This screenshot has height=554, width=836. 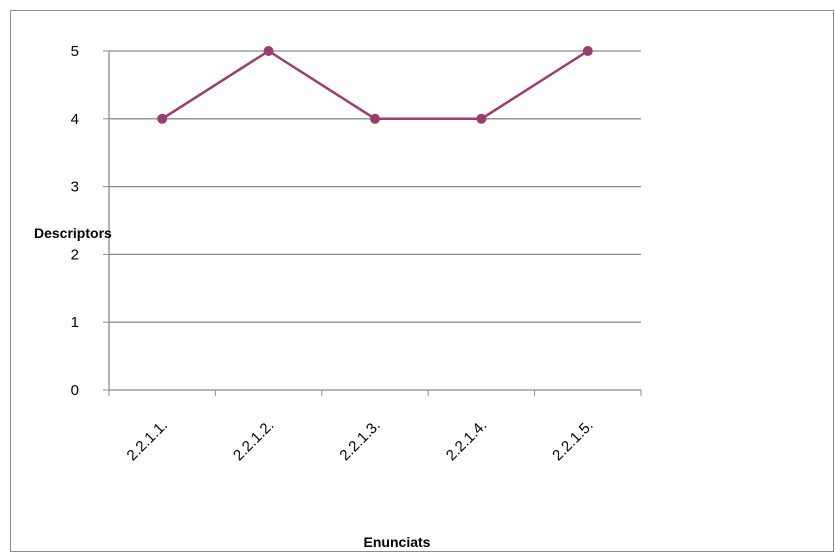 I want to click on y-tick-label: 5, so click(x=75, y=51).